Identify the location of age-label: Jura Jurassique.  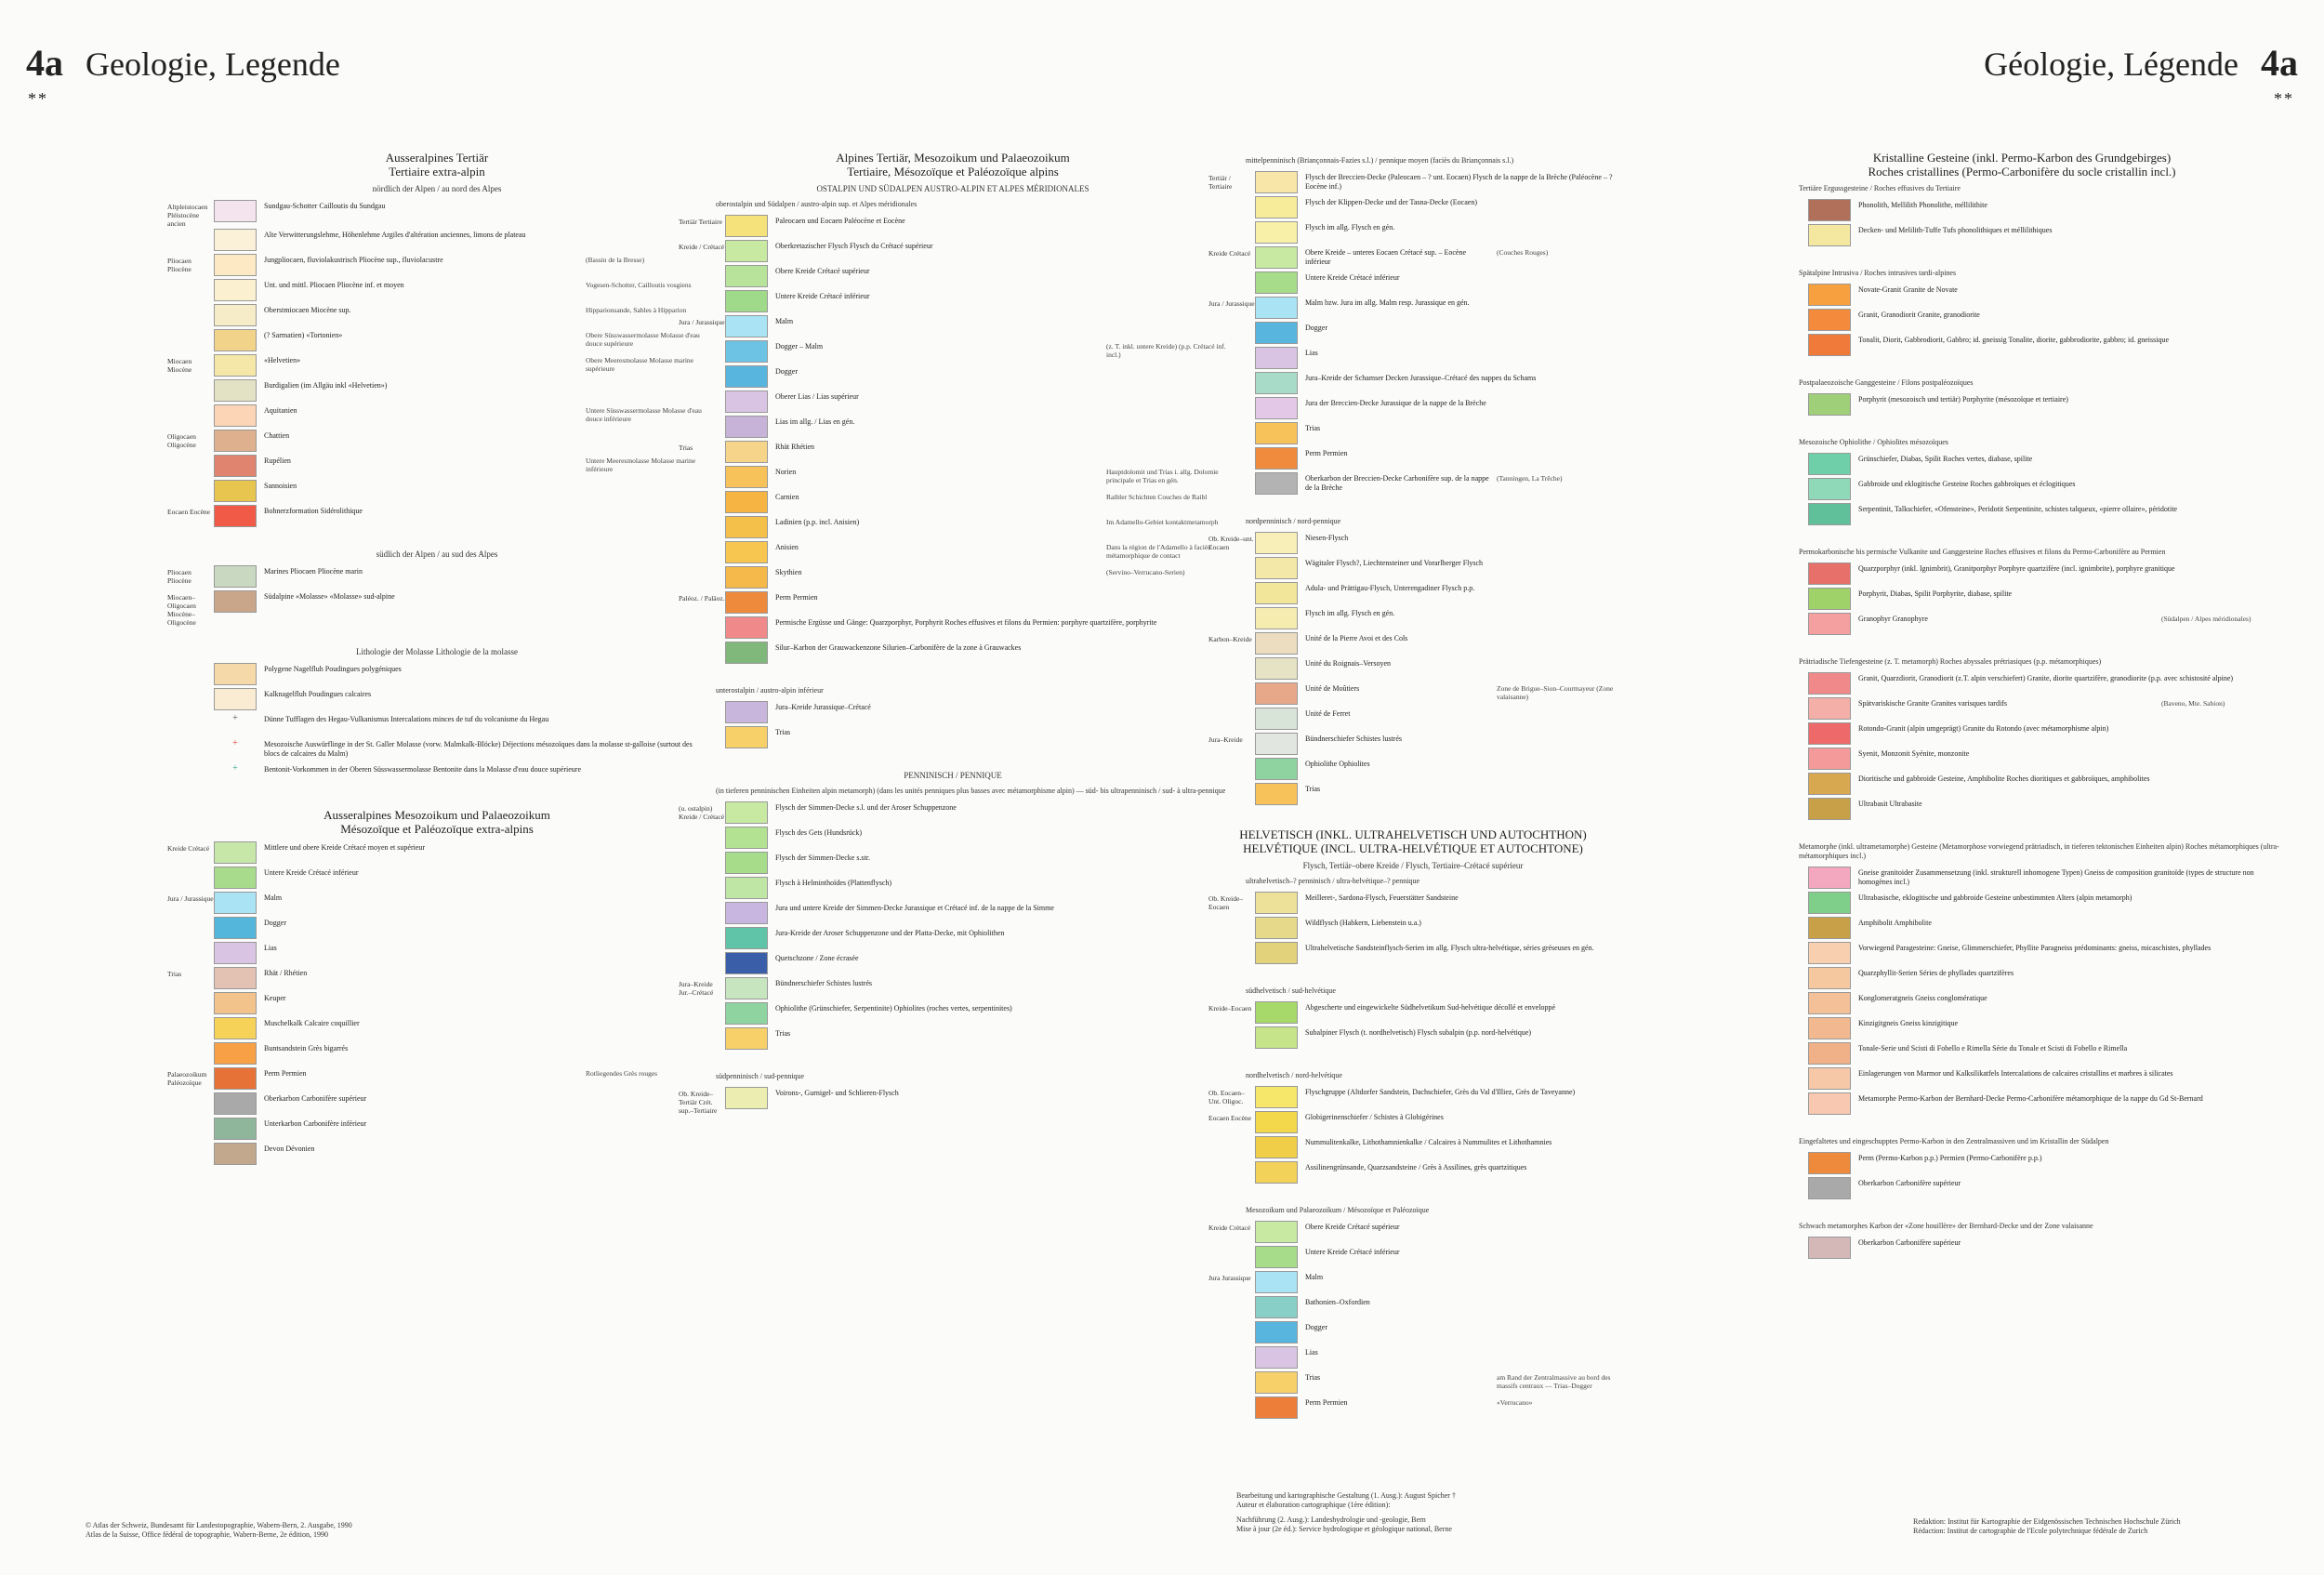
(1229, 1278).